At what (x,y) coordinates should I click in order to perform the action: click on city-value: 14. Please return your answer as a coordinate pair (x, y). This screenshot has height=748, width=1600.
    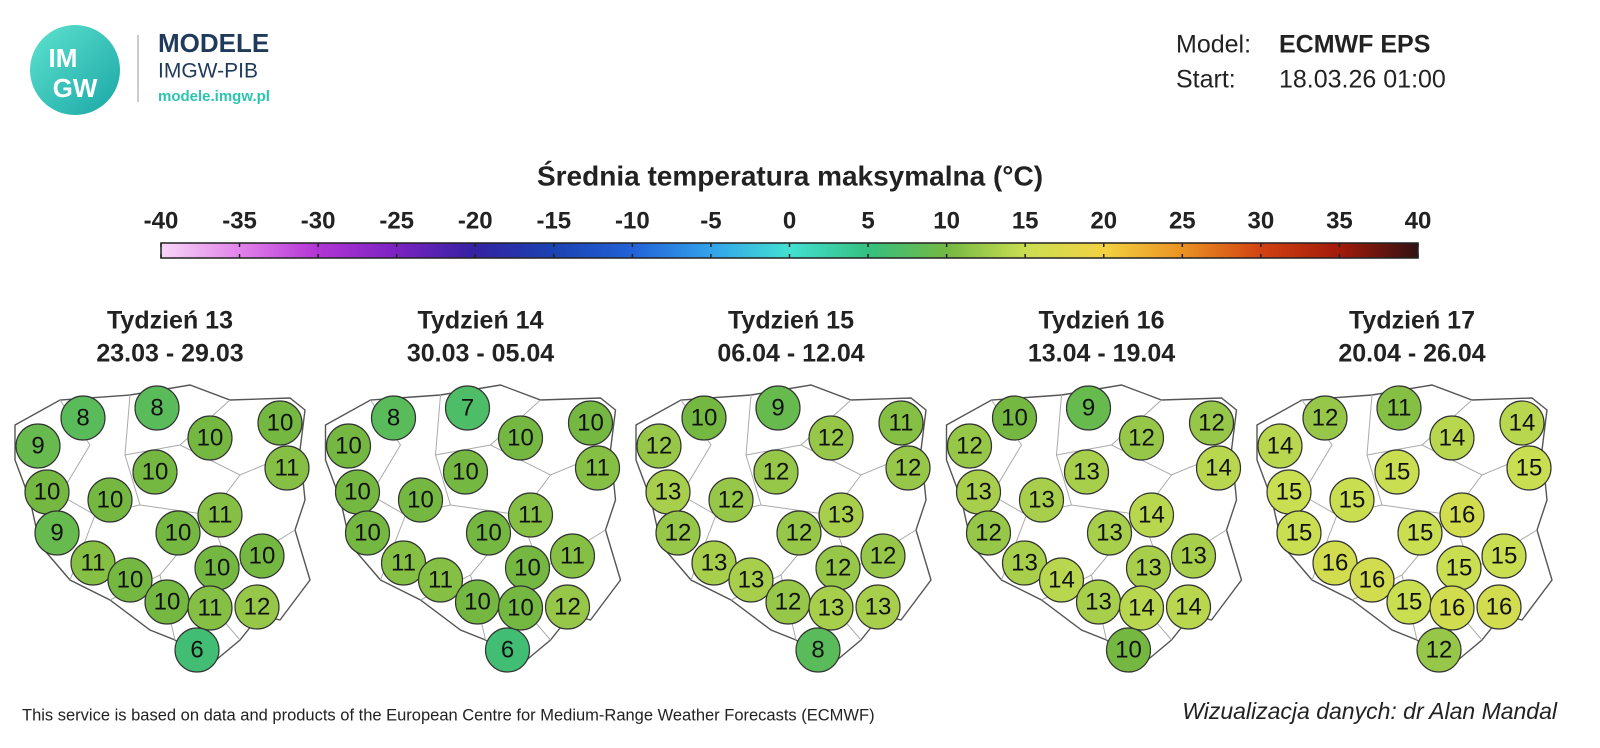
    Looking at the image, I should click on (1522, 422).